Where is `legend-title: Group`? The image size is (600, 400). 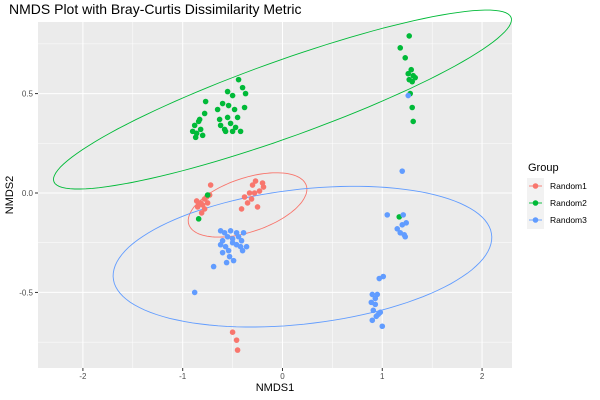 legend-title: Group is located at coordinates (543, 168).